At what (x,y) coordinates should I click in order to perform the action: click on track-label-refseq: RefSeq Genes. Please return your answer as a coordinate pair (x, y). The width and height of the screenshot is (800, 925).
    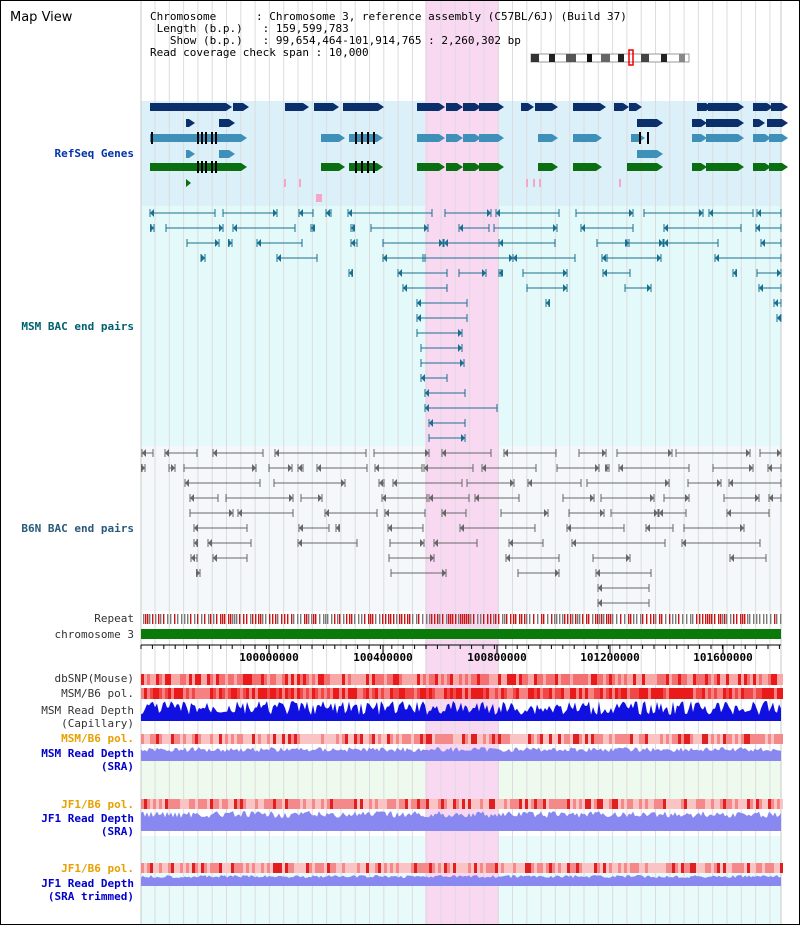
    Looking at the image, I should click on (94, 153).